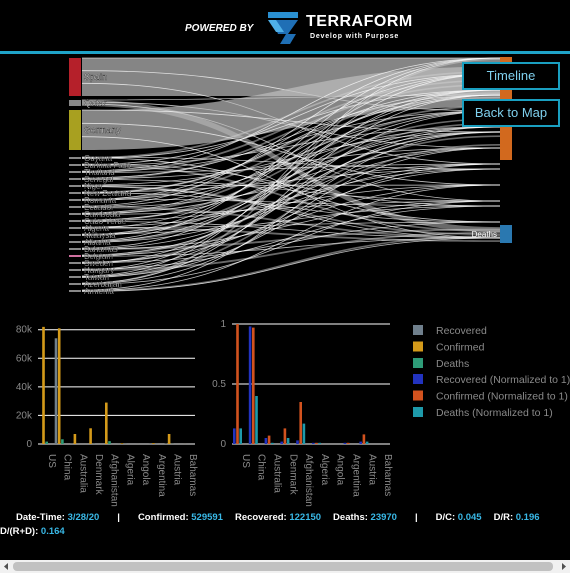 Image resolution: width=570 pixels, height=573 pixels. Describe the element at coordinates (24, 415) in the screenshot. I see `y-tick-label: 20k` at that location.